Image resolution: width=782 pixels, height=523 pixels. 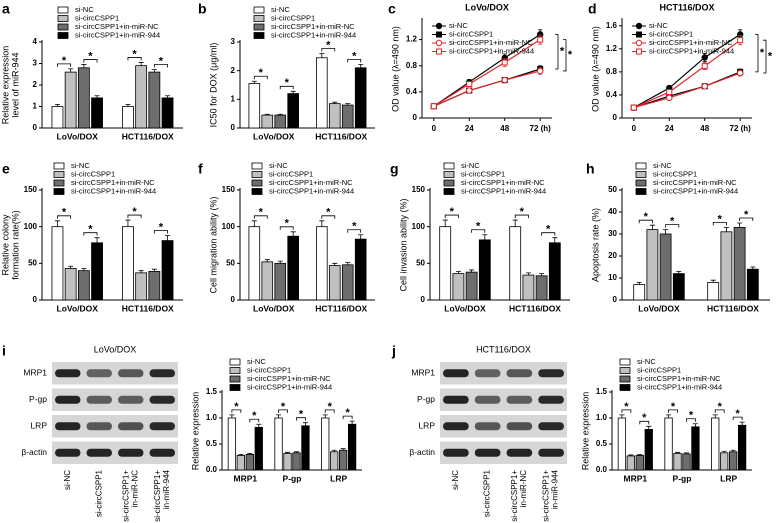 I want to click on series-line, so click(x=487, y=88).